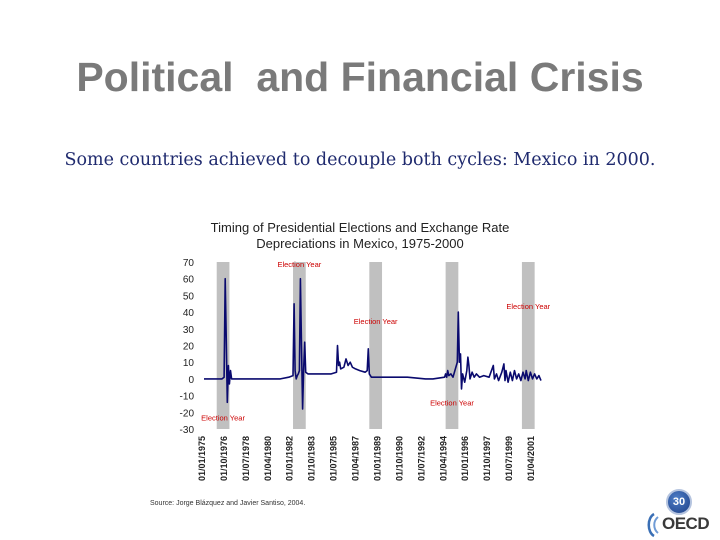  Describe the element at coordinates (487, 458) in the screenshot. I see `x-tick-label: 01/10/1997` at that location.